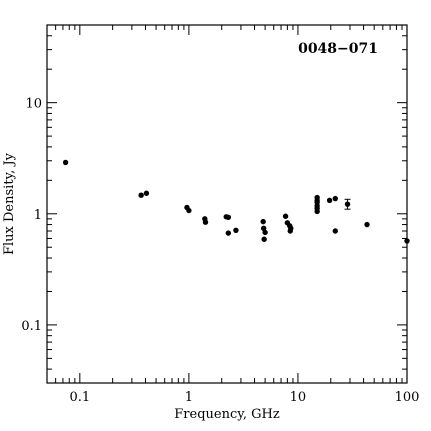 The height and width of the screenshot is (431, 431). Describe the element at coordinates (298, 397) in the screenshot. I see `x-tick-label: 10` at that location.